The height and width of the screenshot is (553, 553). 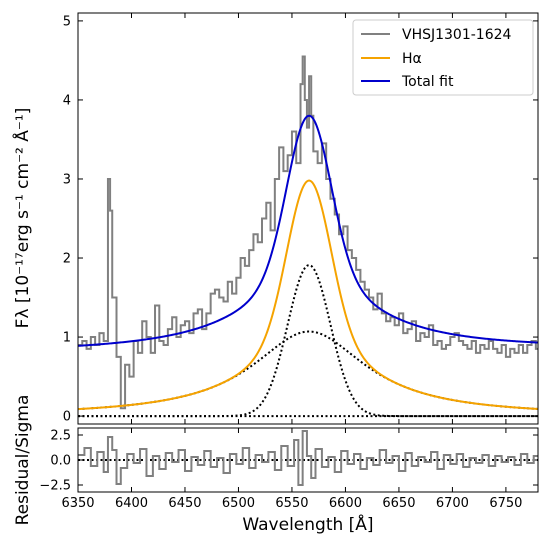 I want to click on main-y-tick-label: 5, so click(x=67, y=21).